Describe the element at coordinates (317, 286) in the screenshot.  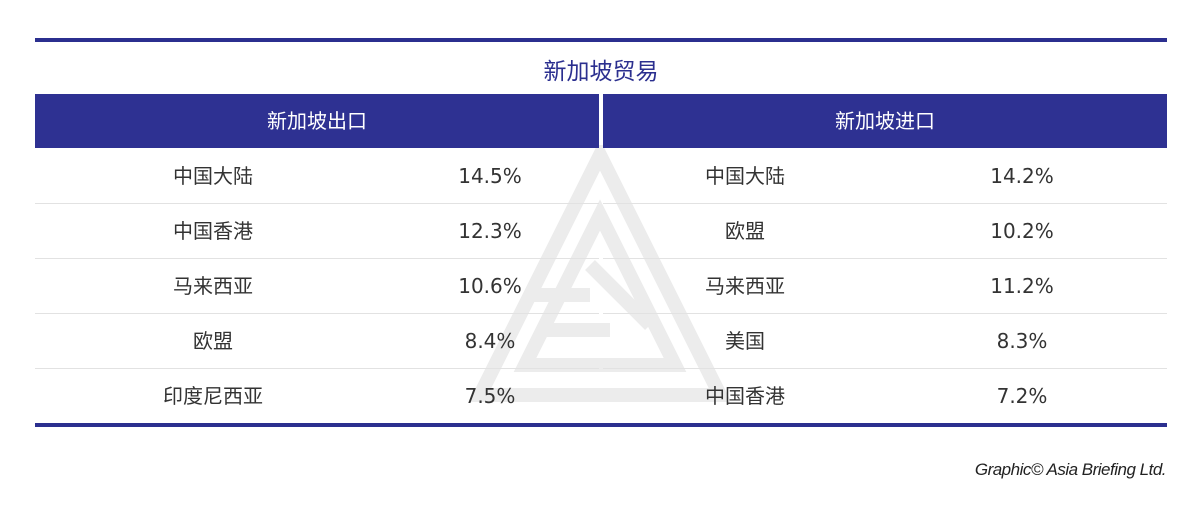
I see `exports-row: 马来西亚 10.6%` at that location.